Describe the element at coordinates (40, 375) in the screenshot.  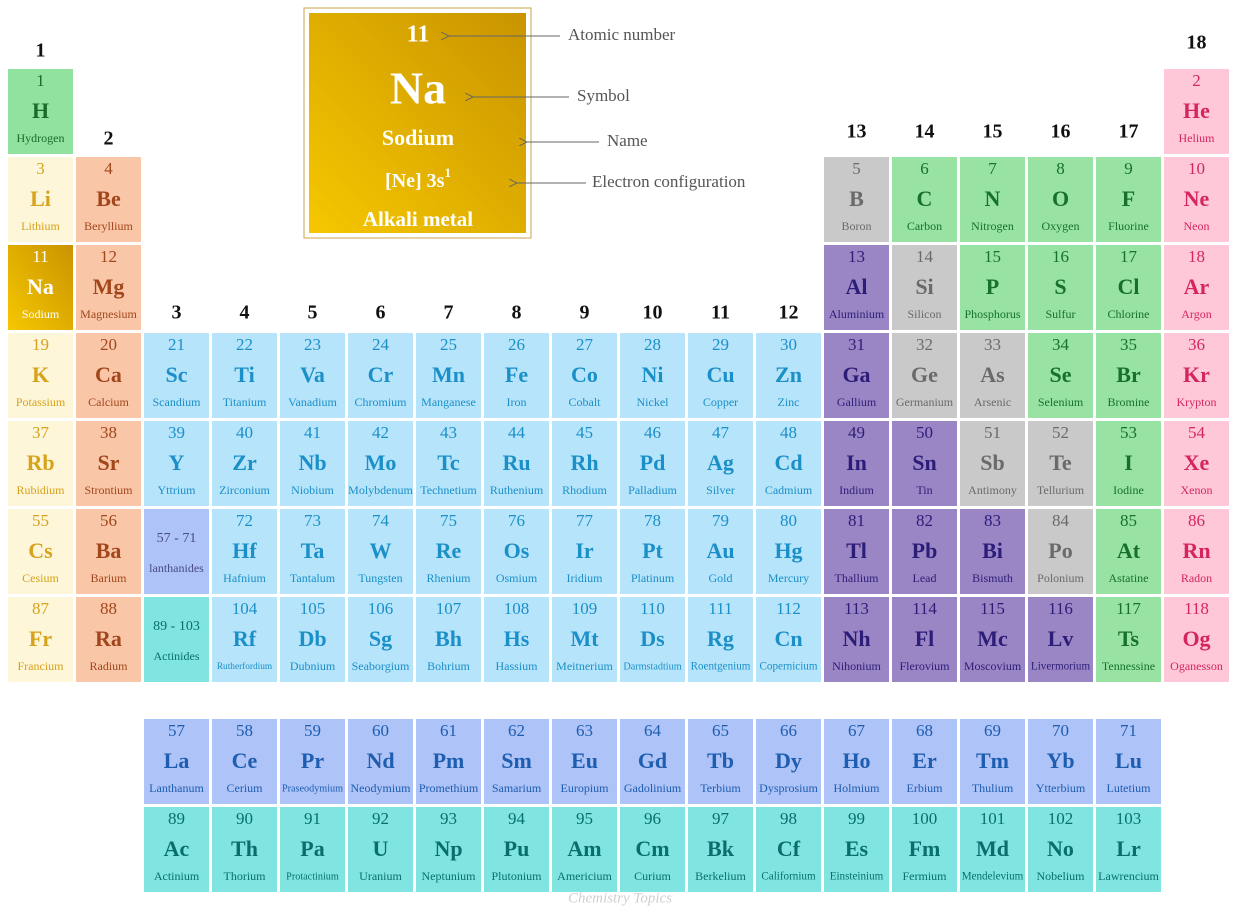
I see `element-cell: 19 K Potassium` at that location.